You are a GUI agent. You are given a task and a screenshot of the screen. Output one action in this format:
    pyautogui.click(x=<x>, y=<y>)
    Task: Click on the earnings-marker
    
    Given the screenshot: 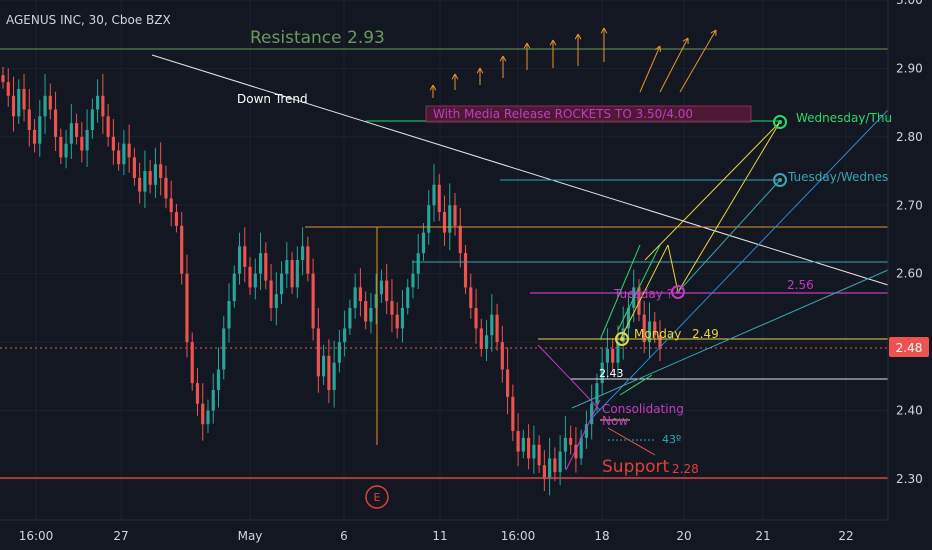 What is the action you would take?
    pyautogui.click(x=377, y=497)
    